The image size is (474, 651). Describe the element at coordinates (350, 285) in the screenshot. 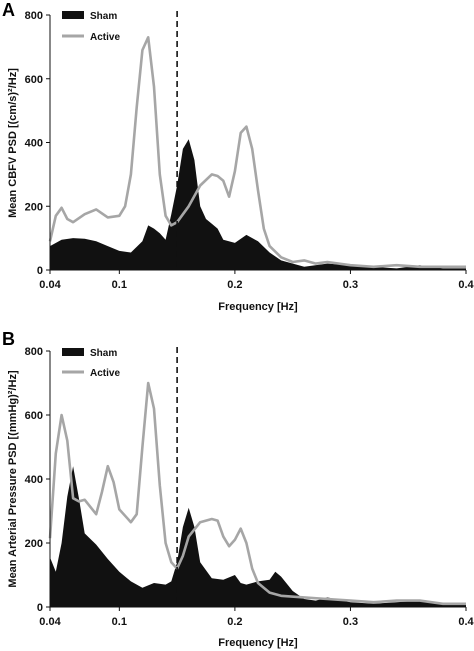

I see `panel-a-x-tick-label: 0.3` at that location.